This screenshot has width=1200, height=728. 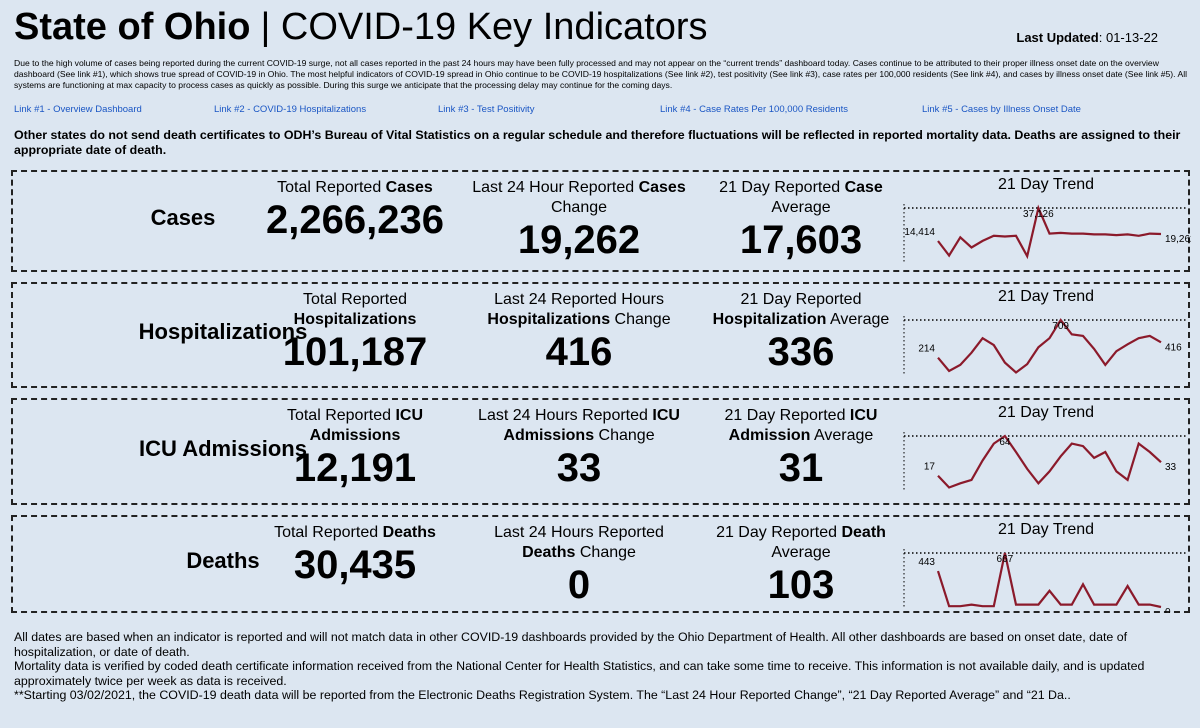 What do you see at coordinates (1178, 239) in the screenshot?
I see `data-label: 19,262` at bounding box center [1178, 239].